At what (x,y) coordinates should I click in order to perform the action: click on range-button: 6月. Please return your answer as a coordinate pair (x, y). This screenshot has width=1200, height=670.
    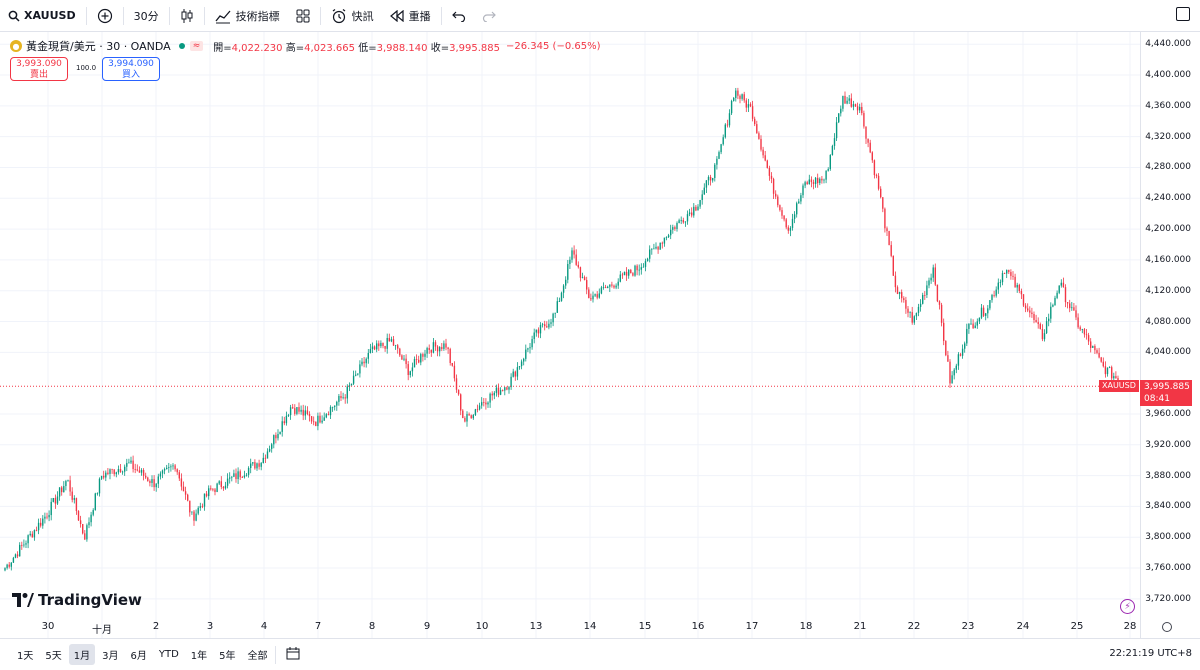
    Looking at the image, I should click on (138, 656).